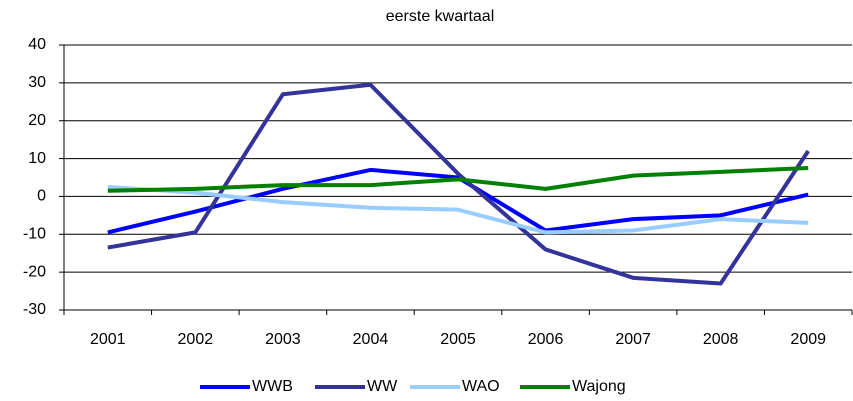  Describe the element at coordinates (37, 120) in the screenshot. I see `y-tick-label: 20` at that location.